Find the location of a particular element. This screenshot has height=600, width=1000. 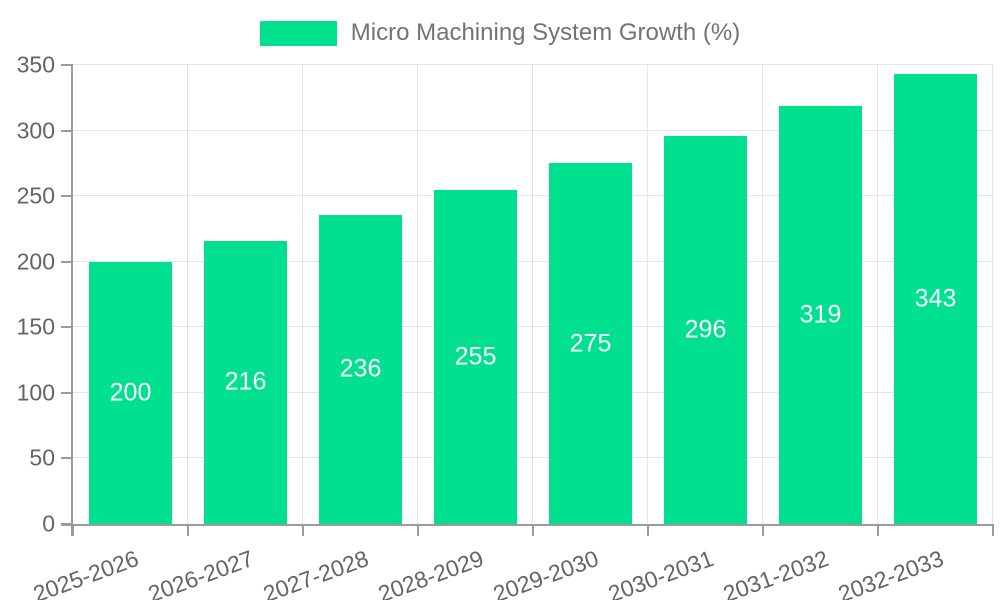

x-axis-tick-label: 2031-2032 is located at coordinates (775, 572).